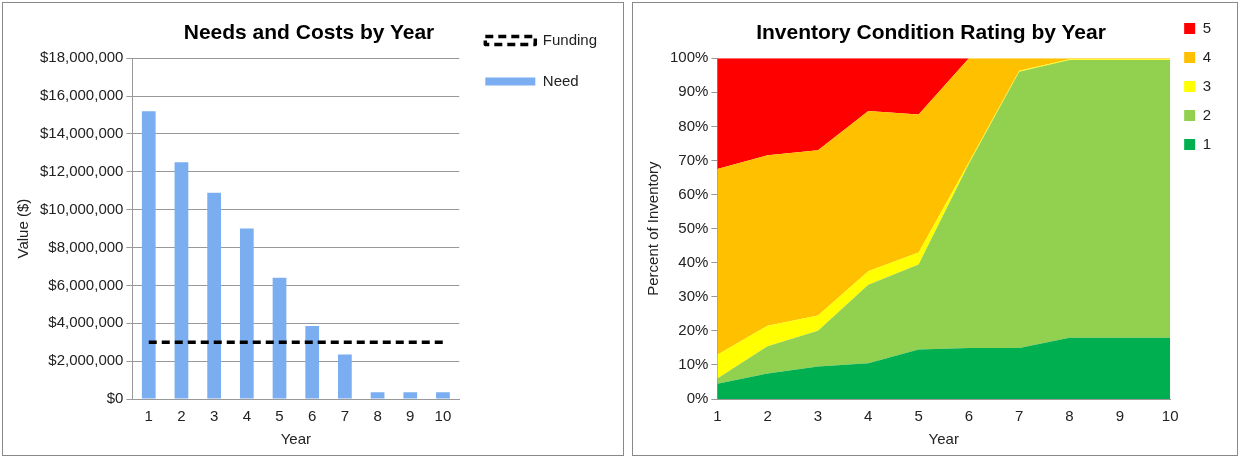  Describe the element at coordinates (931, 32) in the screenshot. I see `chart-title: Inventory Condition Rating by Year` at that location.